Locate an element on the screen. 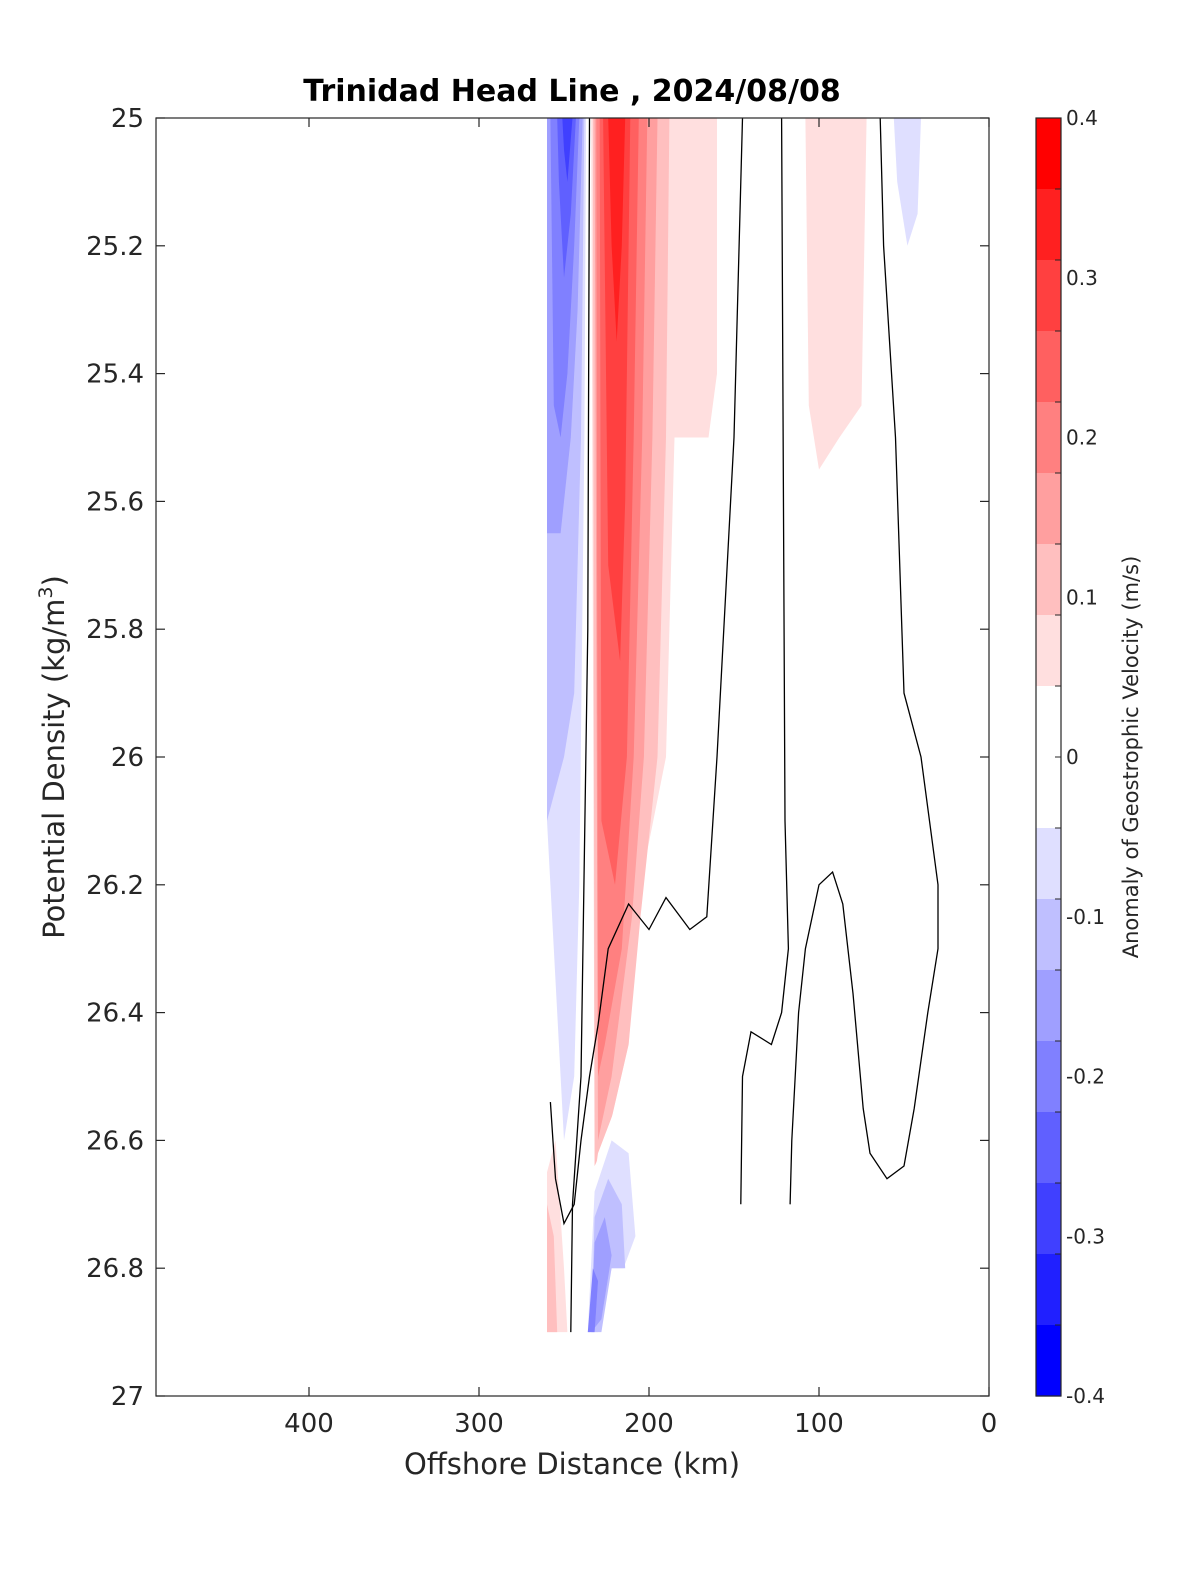  y-tick-label-7: 26.4 is located at coordinates (115, 1014).